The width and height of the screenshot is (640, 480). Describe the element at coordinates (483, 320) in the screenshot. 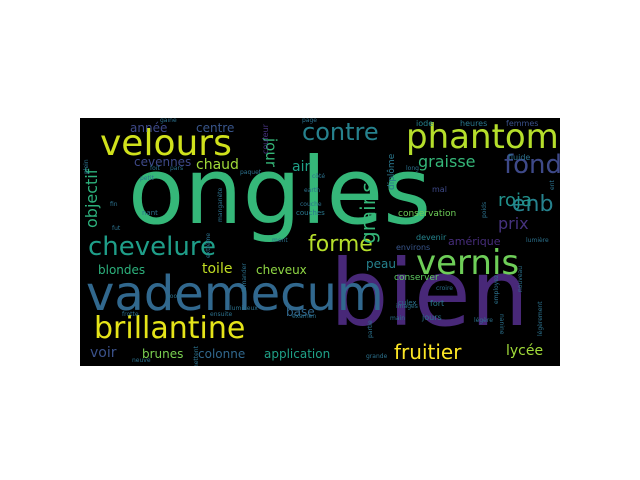

I see `word-legere: légère` at that location.